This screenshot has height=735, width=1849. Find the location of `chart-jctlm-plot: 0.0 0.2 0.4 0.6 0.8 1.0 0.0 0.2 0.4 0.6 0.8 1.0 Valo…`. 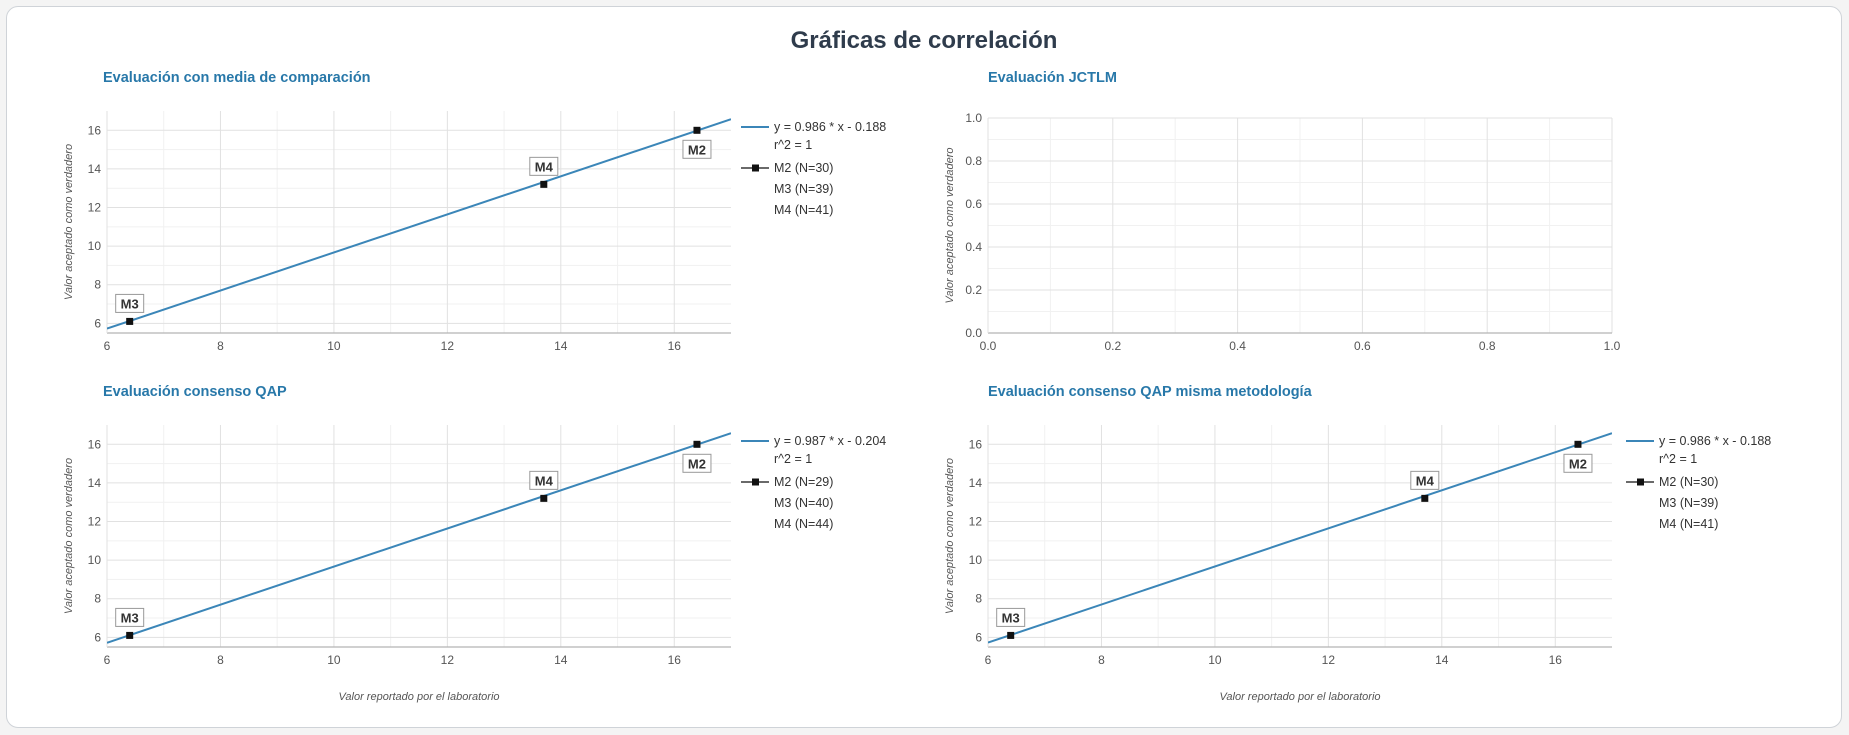

chart-jctlm-plot: 0.0 0.2 0.4 0.6 0.8 1.0 0.0 0.2 0.4 0.6 0.8 1.0 Valo… is located at coordinates (1282, 232).